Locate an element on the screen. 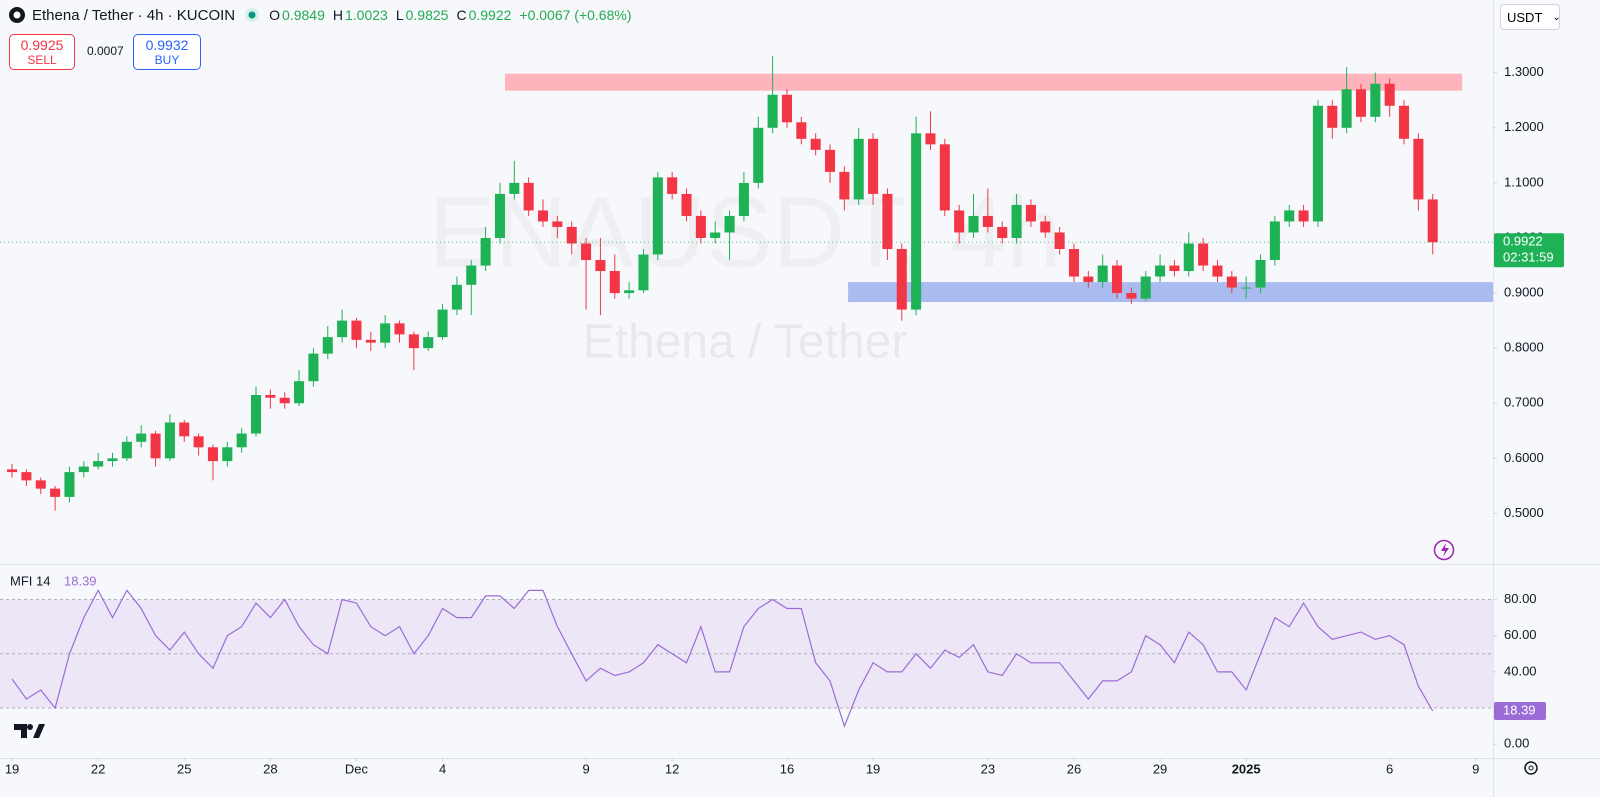 This screenshot has width=1600, height=797. currency-select: USDT ⌄ is located at coordinates (1530, 17).